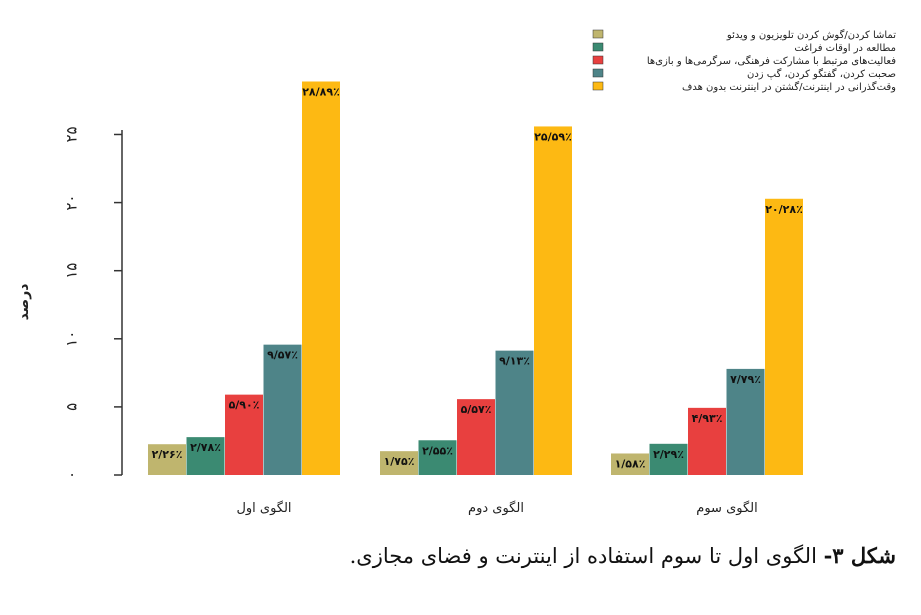 This screenshot has height=615, width=921. What do you see at coordinates (72, 271) in the screenshot?
I see `y-tick-label: ۱۵` at bounding box center [72, 271].